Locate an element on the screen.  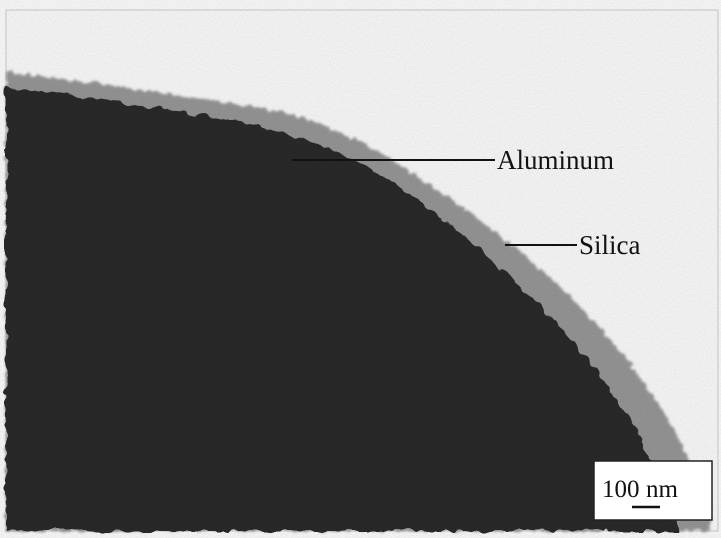
aluminum-label: Aluminum is located at coordinates (555, 160).